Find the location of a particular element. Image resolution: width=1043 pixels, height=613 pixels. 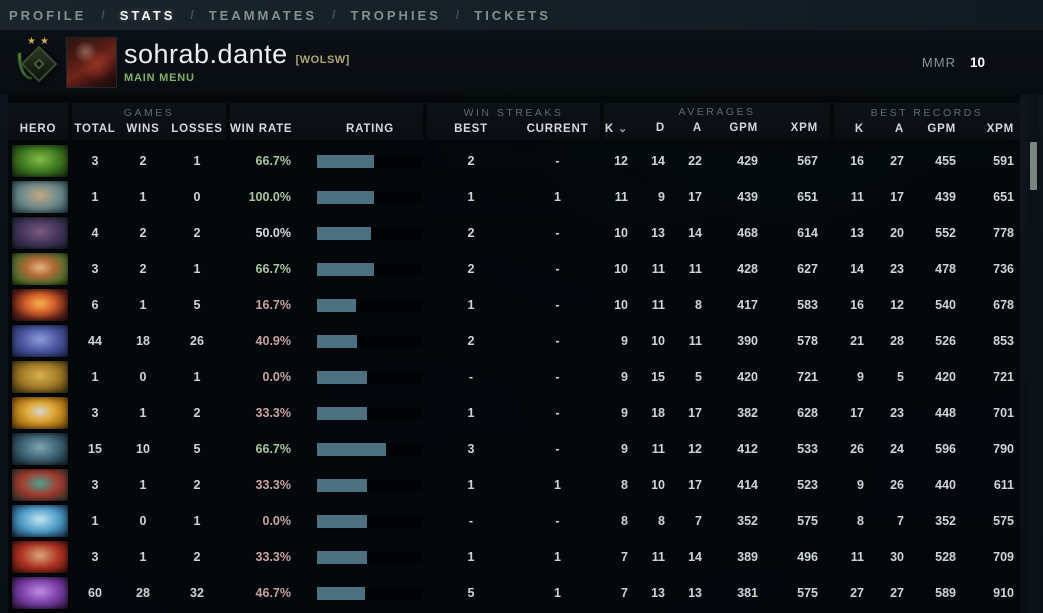

wins-value: 18 is located at coordinates (143, 341).